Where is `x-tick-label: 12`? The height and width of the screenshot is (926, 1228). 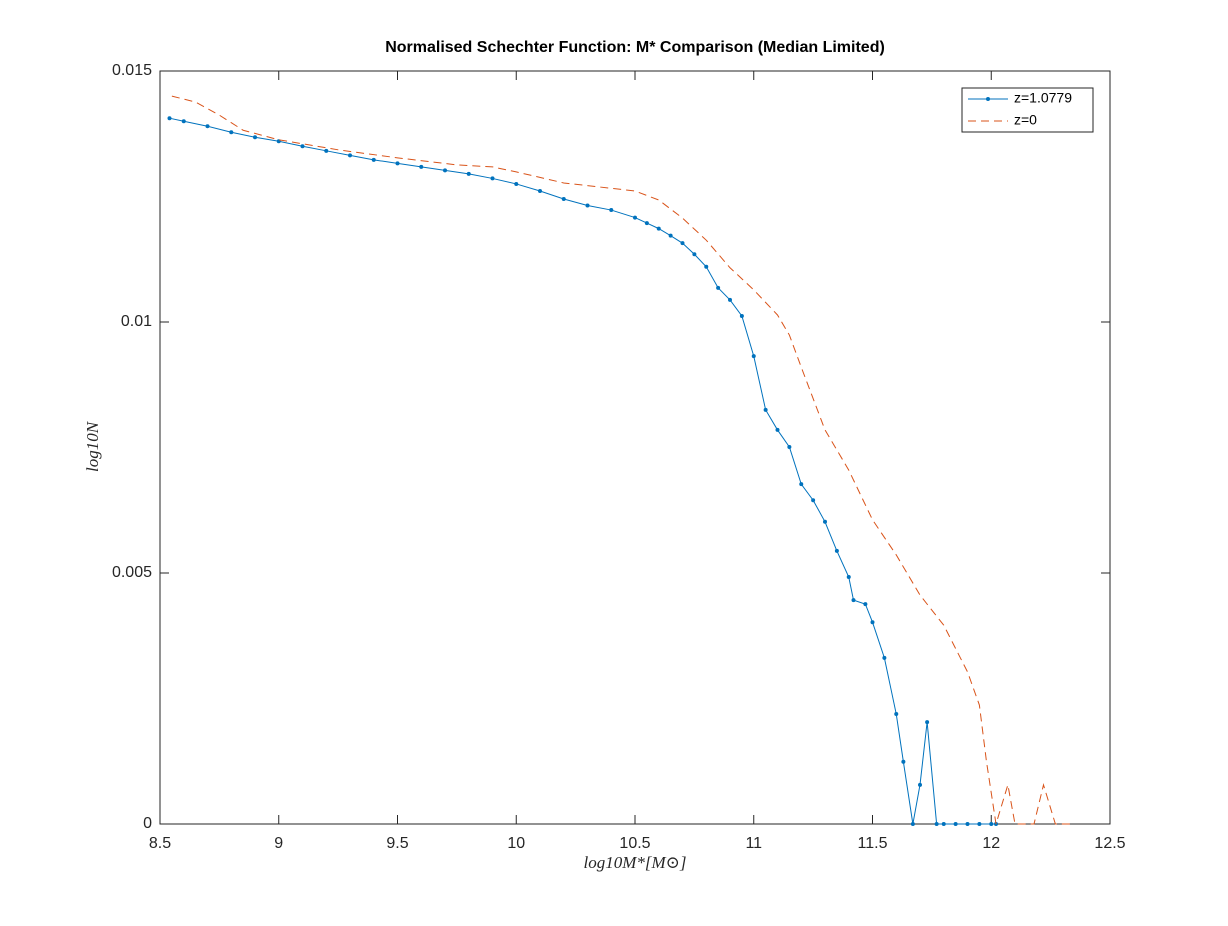
x-tick-label: 12 is located at coordinates (991, 843).